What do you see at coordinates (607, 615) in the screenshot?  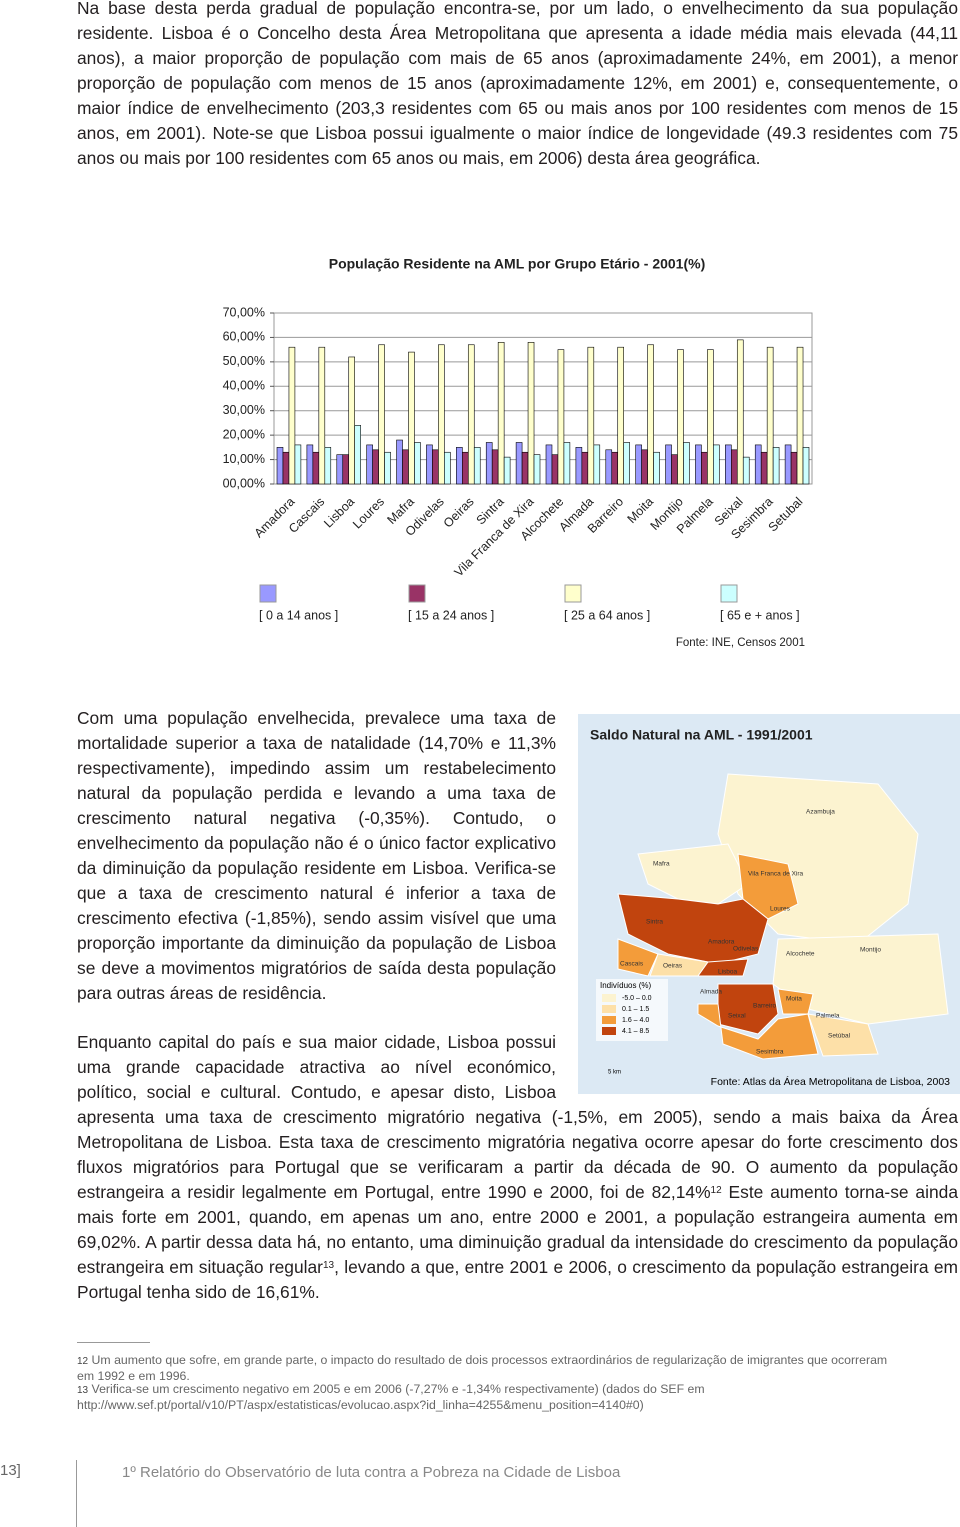 I see `legend-label: [ 25 a 64 anos ]` at bounding box center [607, 615].